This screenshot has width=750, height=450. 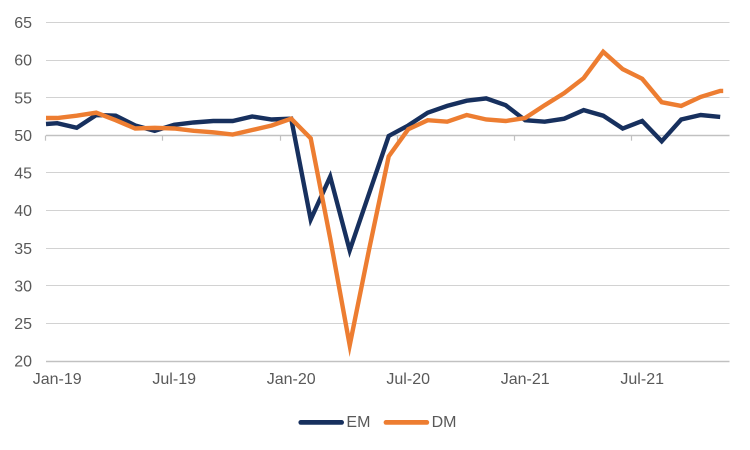 What do you see at coordinates (23, 98) in the screenshot?
I see `svg-text: 55` at bounding box center [23, 98].